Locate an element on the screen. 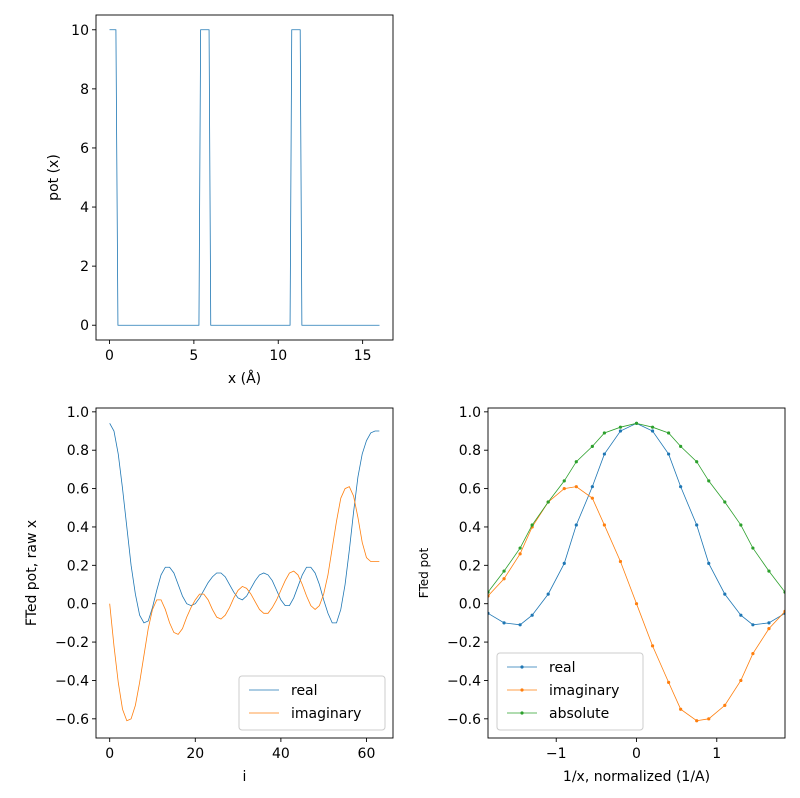 The height and width of the screenshot is (798, 800). x-axis-label: i is located at coordinates (245, 777).